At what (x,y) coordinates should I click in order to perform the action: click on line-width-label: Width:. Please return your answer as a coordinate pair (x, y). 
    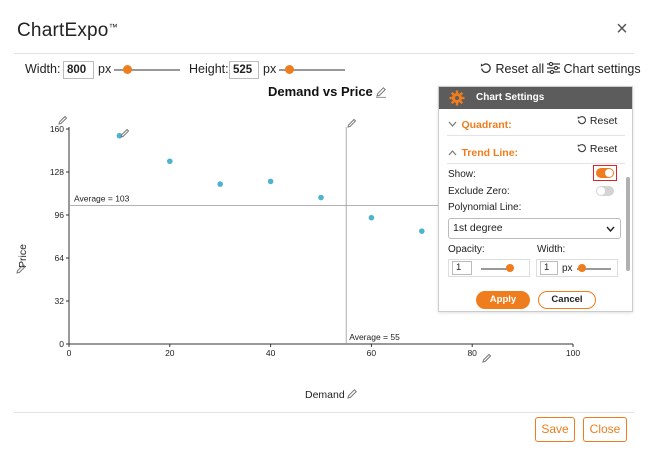
    Looking at the image, I should click on (551, 249).